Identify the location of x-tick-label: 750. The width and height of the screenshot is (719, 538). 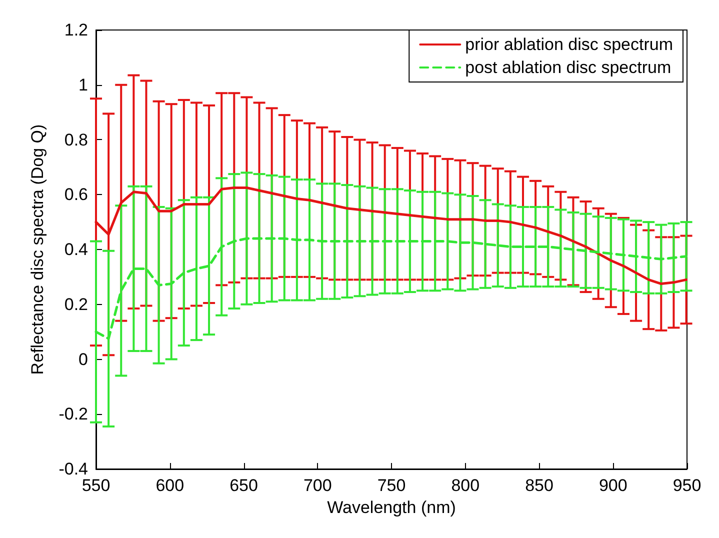
(391, 485).